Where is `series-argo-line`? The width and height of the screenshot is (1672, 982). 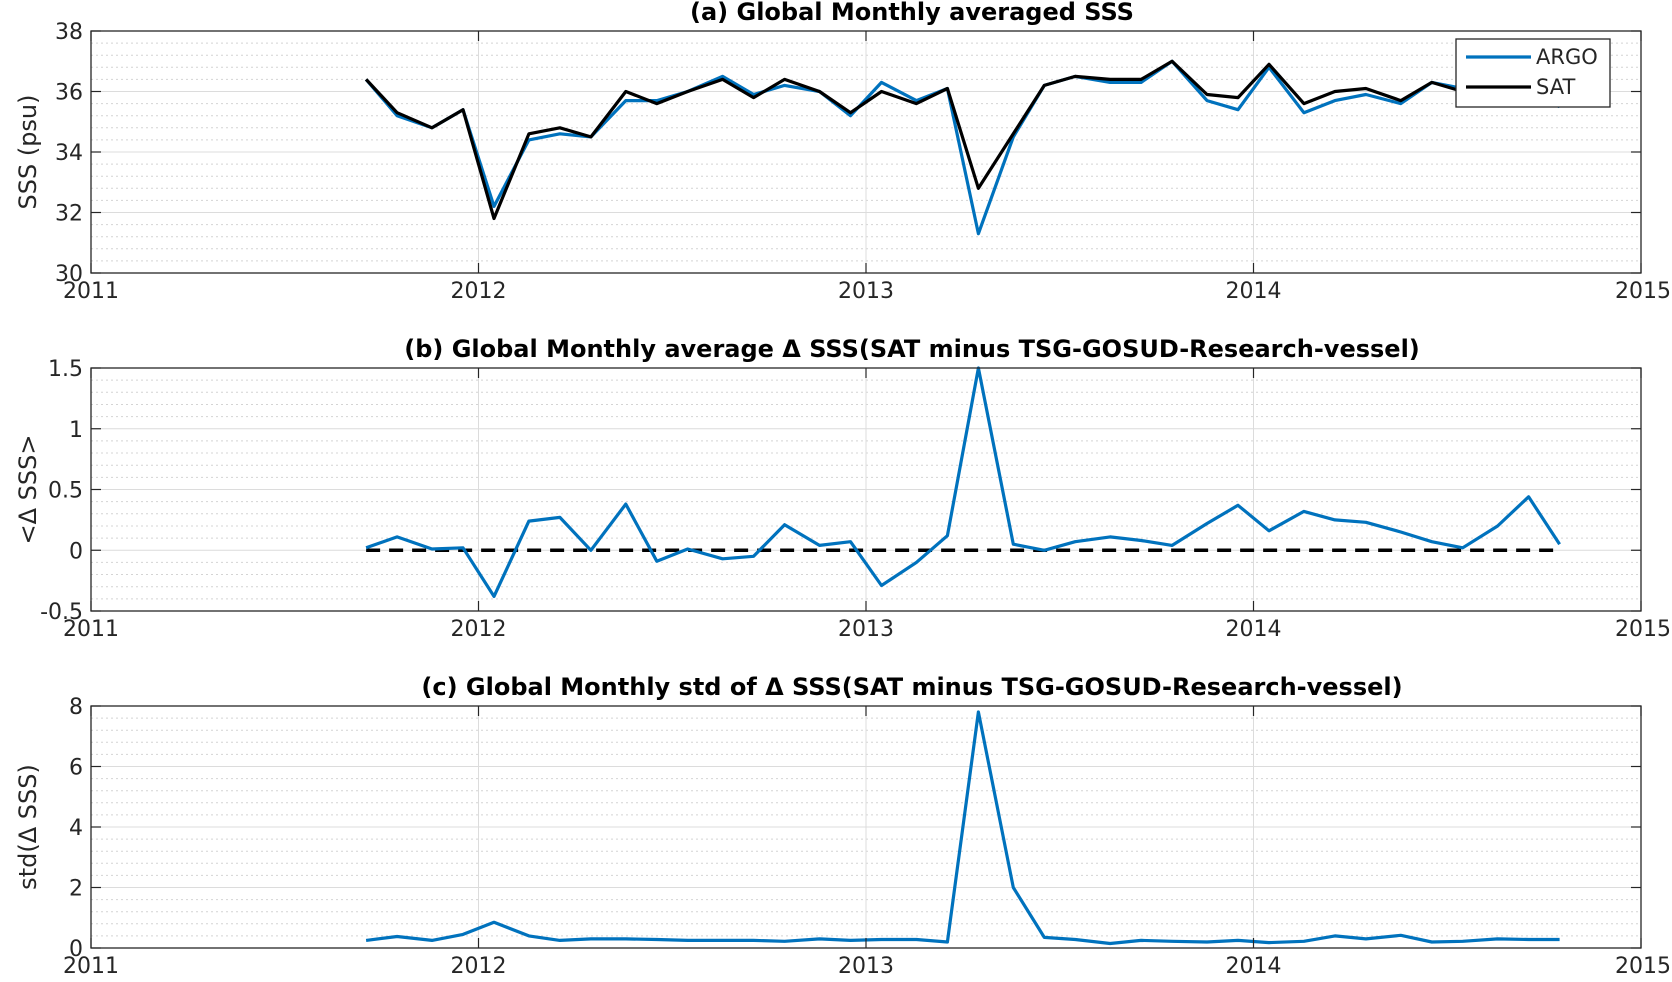 series-argo-line is located at coordinates (962, 147).